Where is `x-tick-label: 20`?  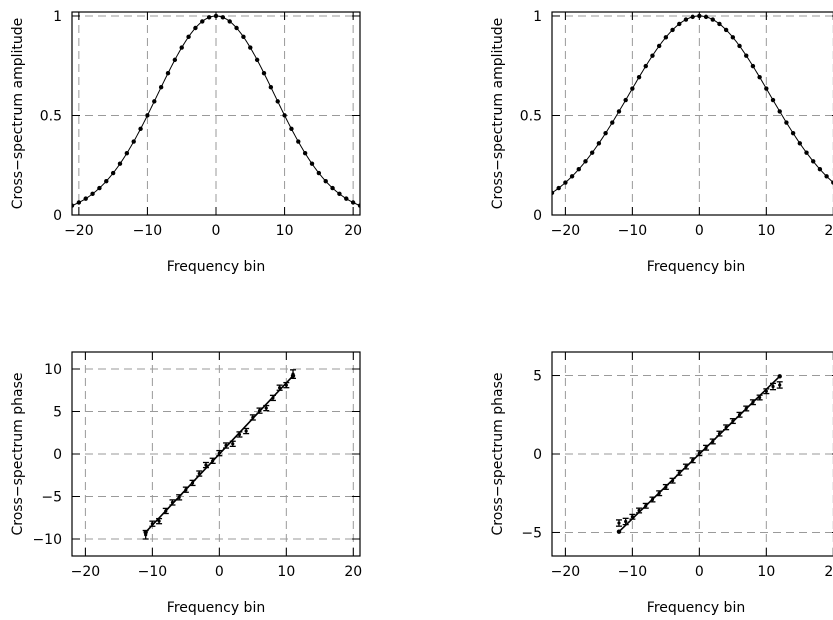 x-tick-label: 20 is located at coordinates (828, 231).